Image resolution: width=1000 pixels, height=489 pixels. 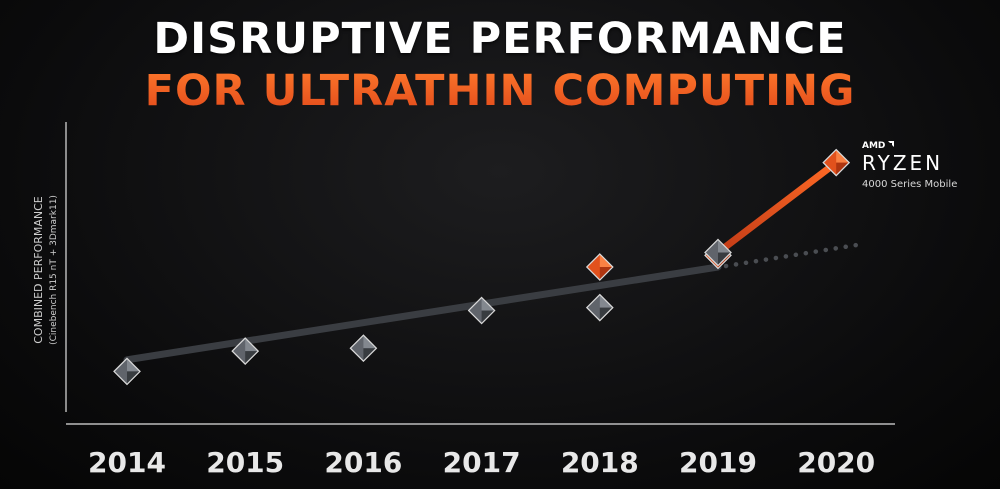 I want to click on ryzen-logo: AMD RYZEN 4000 Series Mobile, so click(x=909, y=165).